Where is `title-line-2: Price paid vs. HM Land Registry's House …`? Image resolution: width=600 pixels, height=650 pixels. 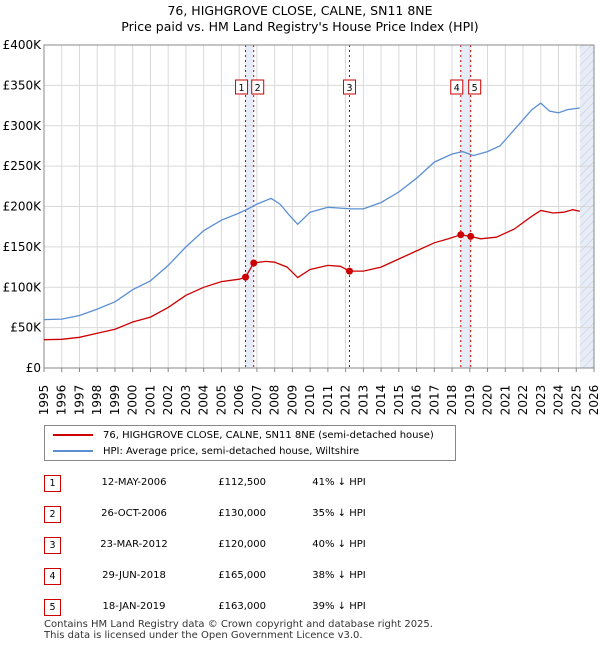 title-line-2: Price paid vs. HM Land Registry's House … is located at coordinates (300, 26).